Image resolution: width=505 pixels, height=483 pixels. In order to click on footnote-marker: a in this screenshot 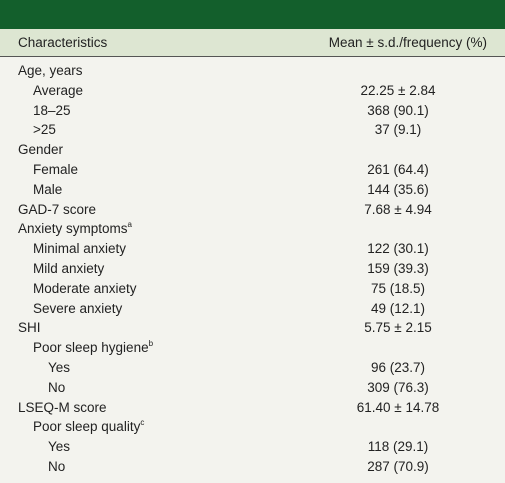, I will do `click(129, 225)`.